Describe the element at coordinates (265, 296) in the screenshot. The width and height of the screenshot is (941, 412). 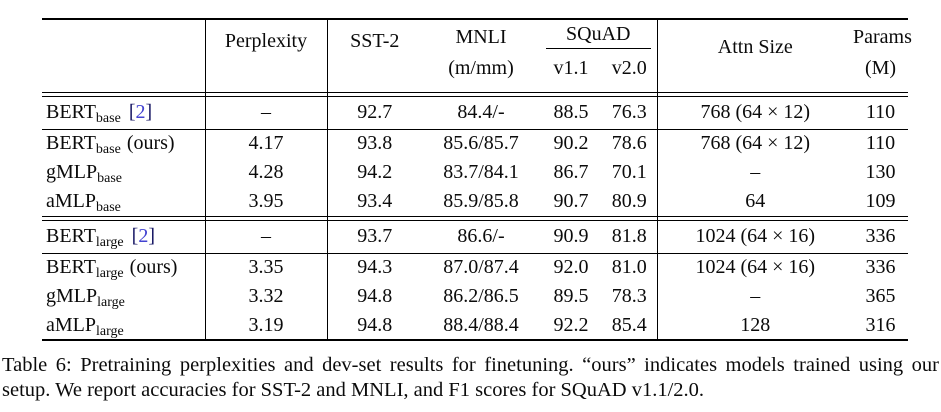
I see `perplexity-cell: 3.32` at that location.